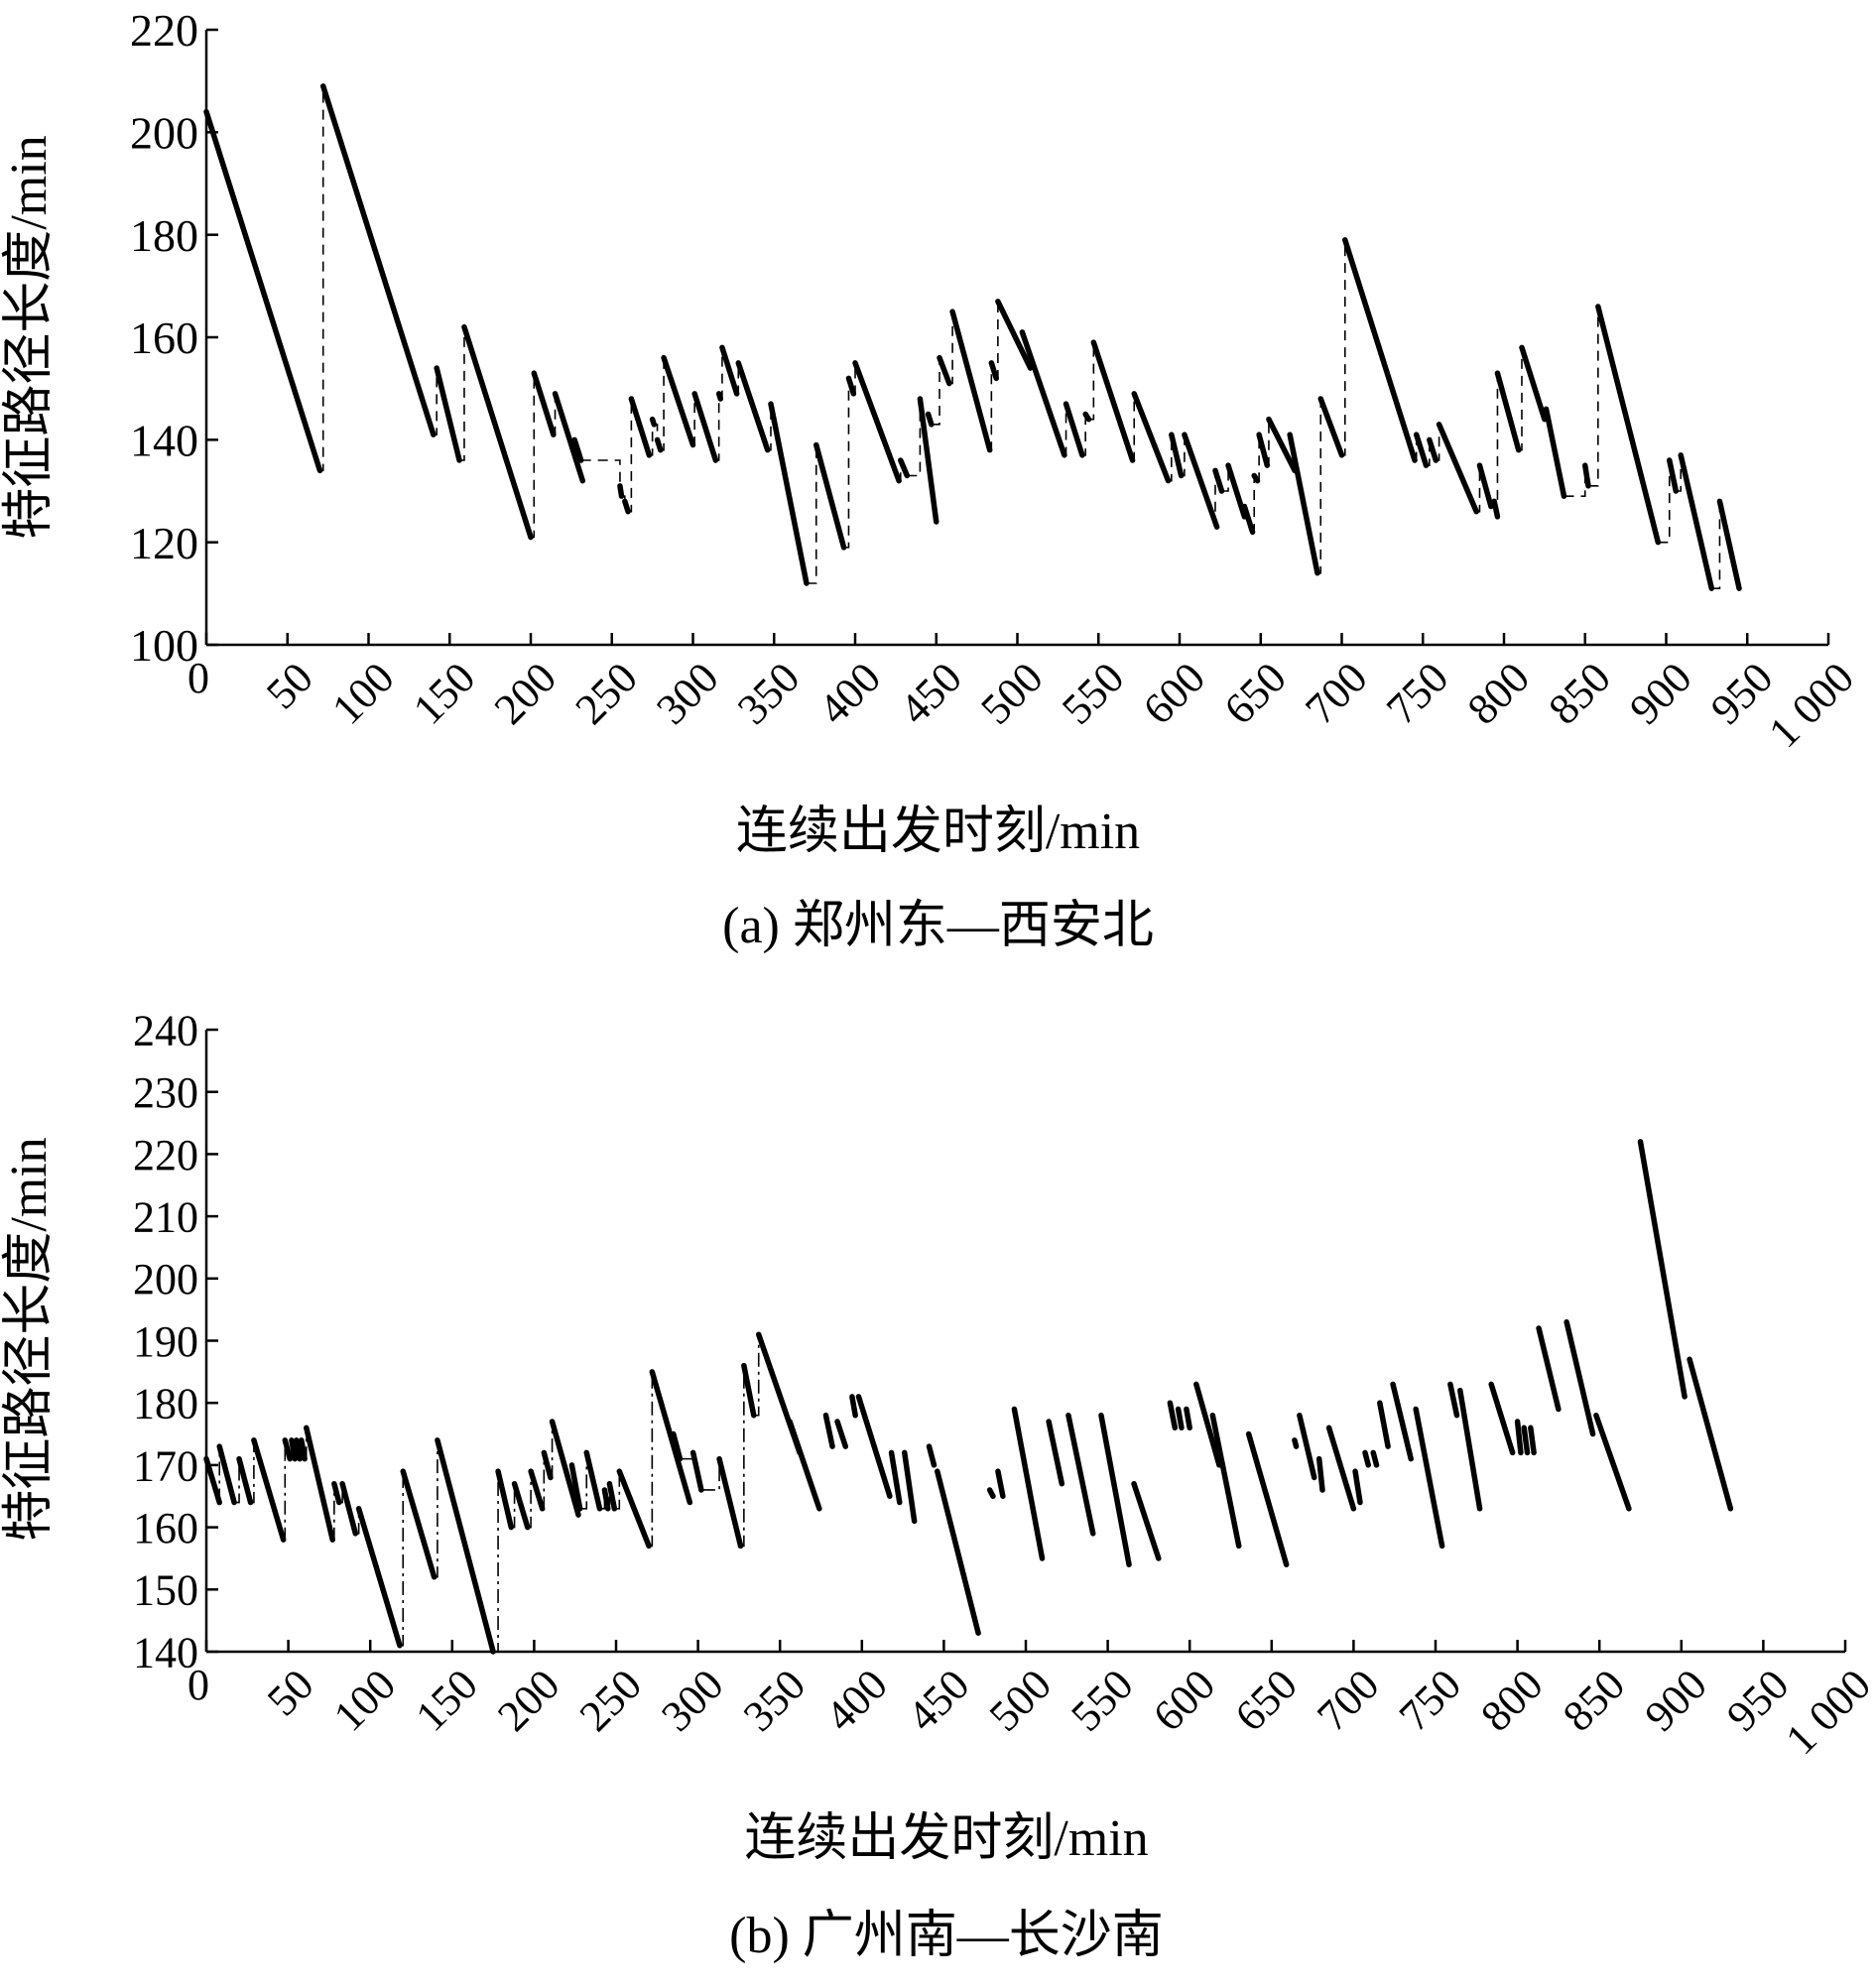 Image resolution: width=1876 pixels, height=1986 pixels. What do you see at coordinates (165, 1030) in the screenshot?
I see `y-tick-label: 240` at bounding box center [165, 1030].